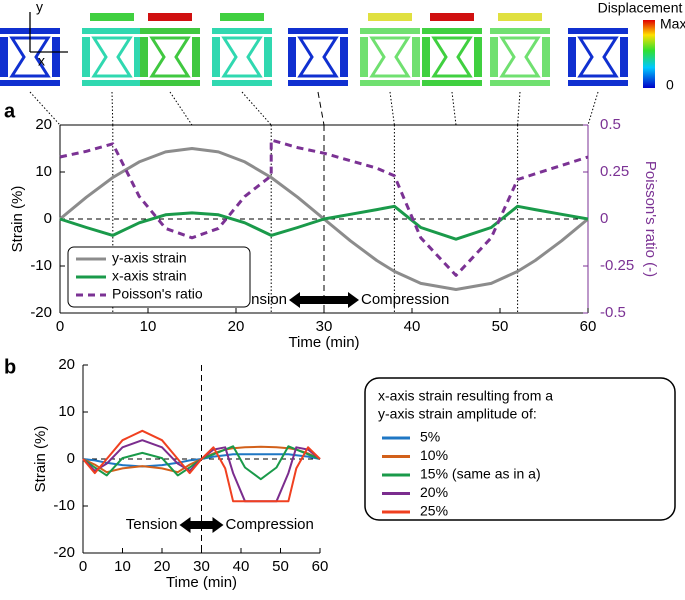 This screenshot has height=600, width=685. What do you see at coordinates (610, 124) in the screenshot?
I see `y2-tick-label: 0.5` at bounding box center [610, 124].